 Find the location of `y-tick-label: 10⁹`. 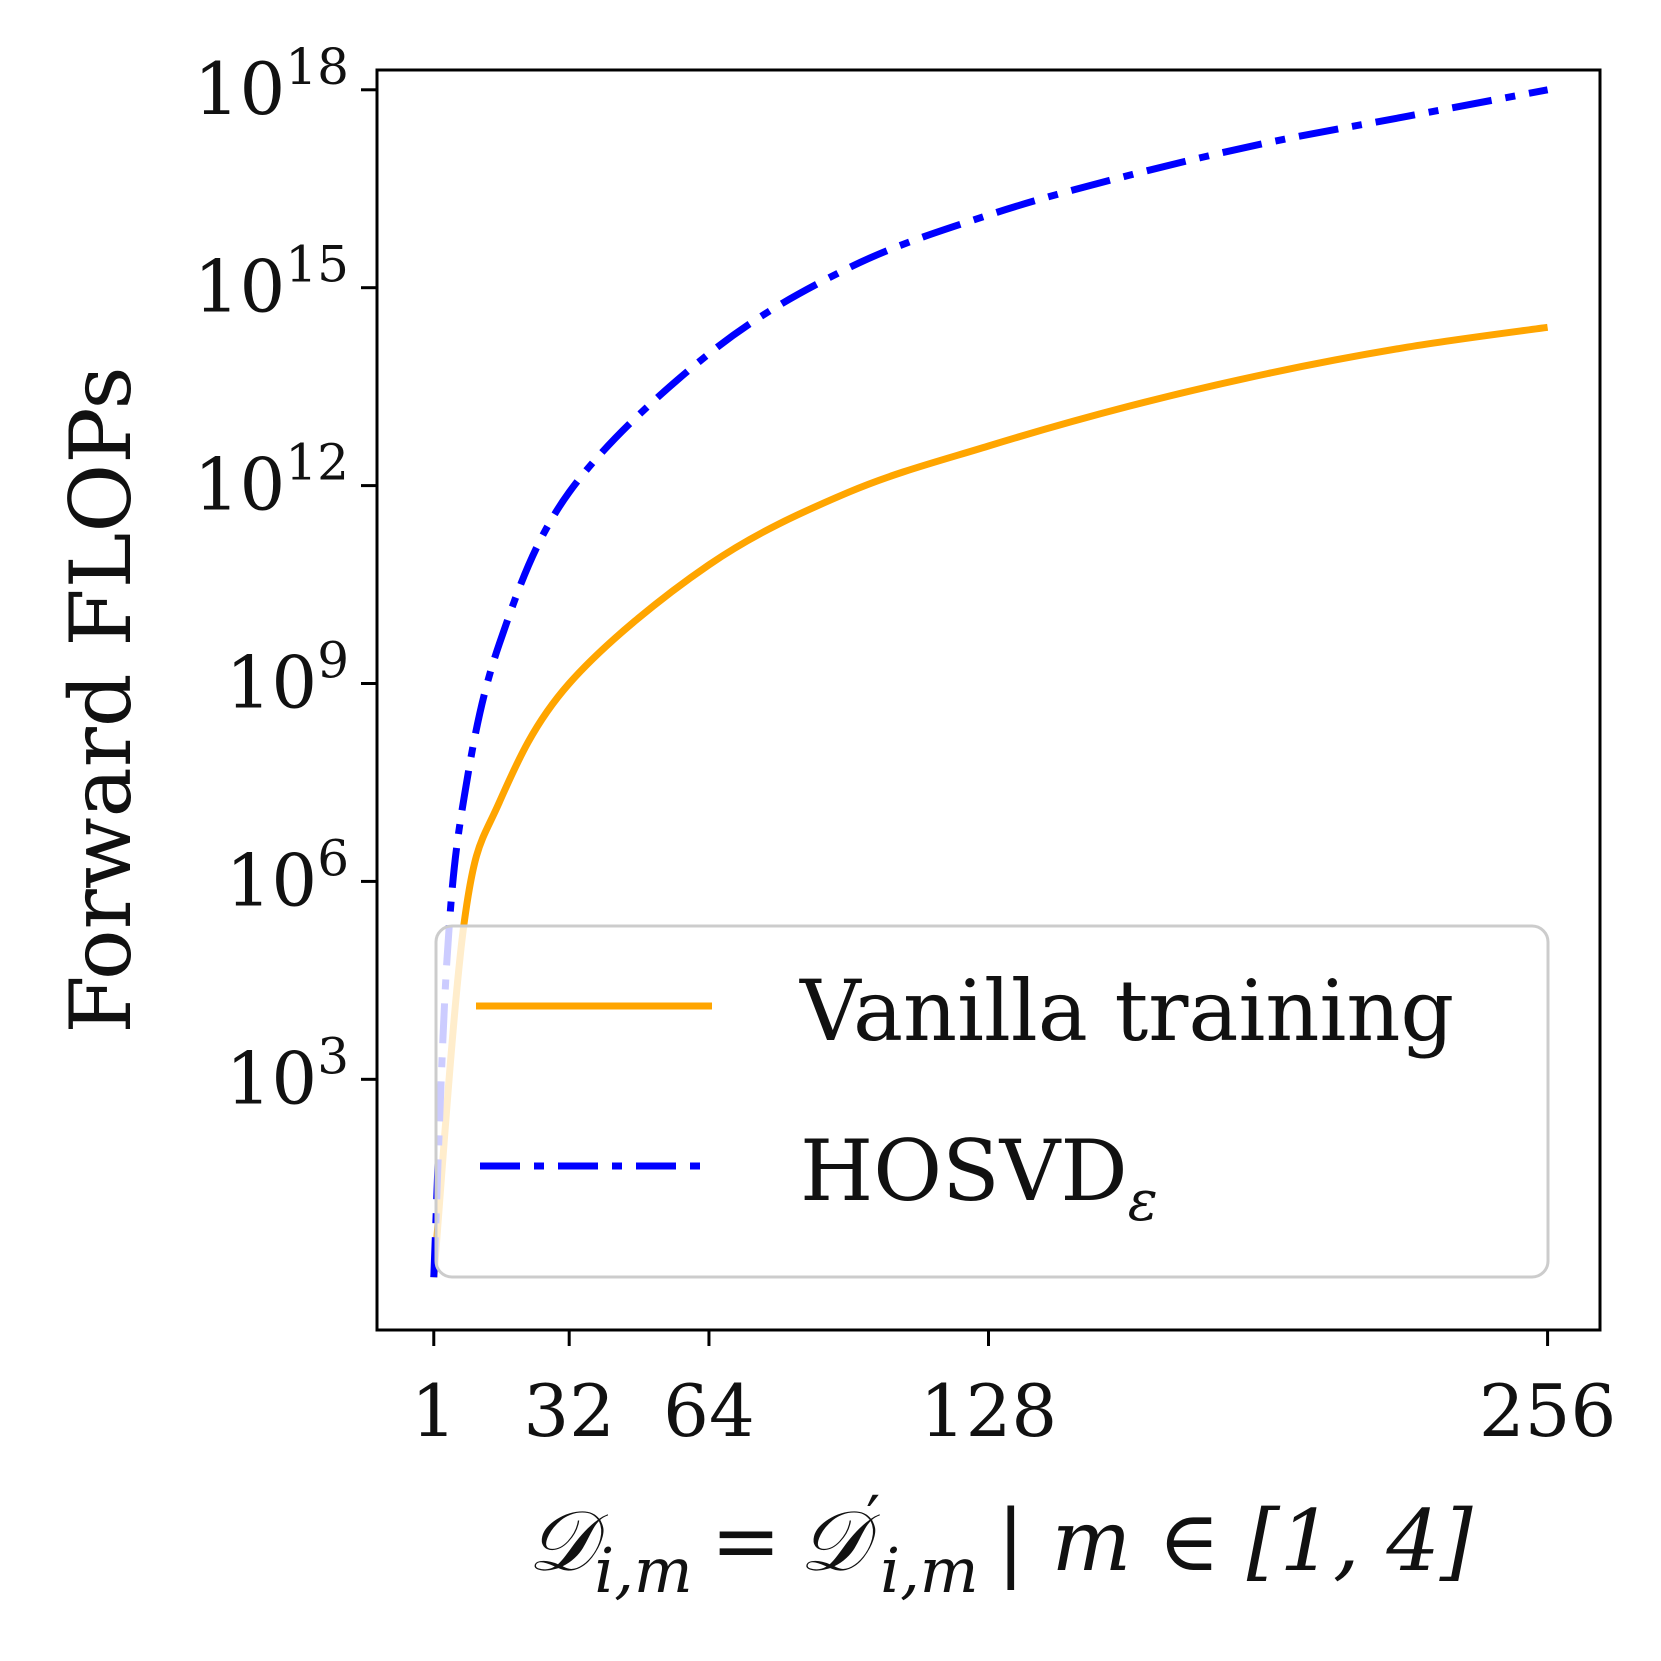

y-tick-label: 10⁹ is located at coordinates (287, 678).